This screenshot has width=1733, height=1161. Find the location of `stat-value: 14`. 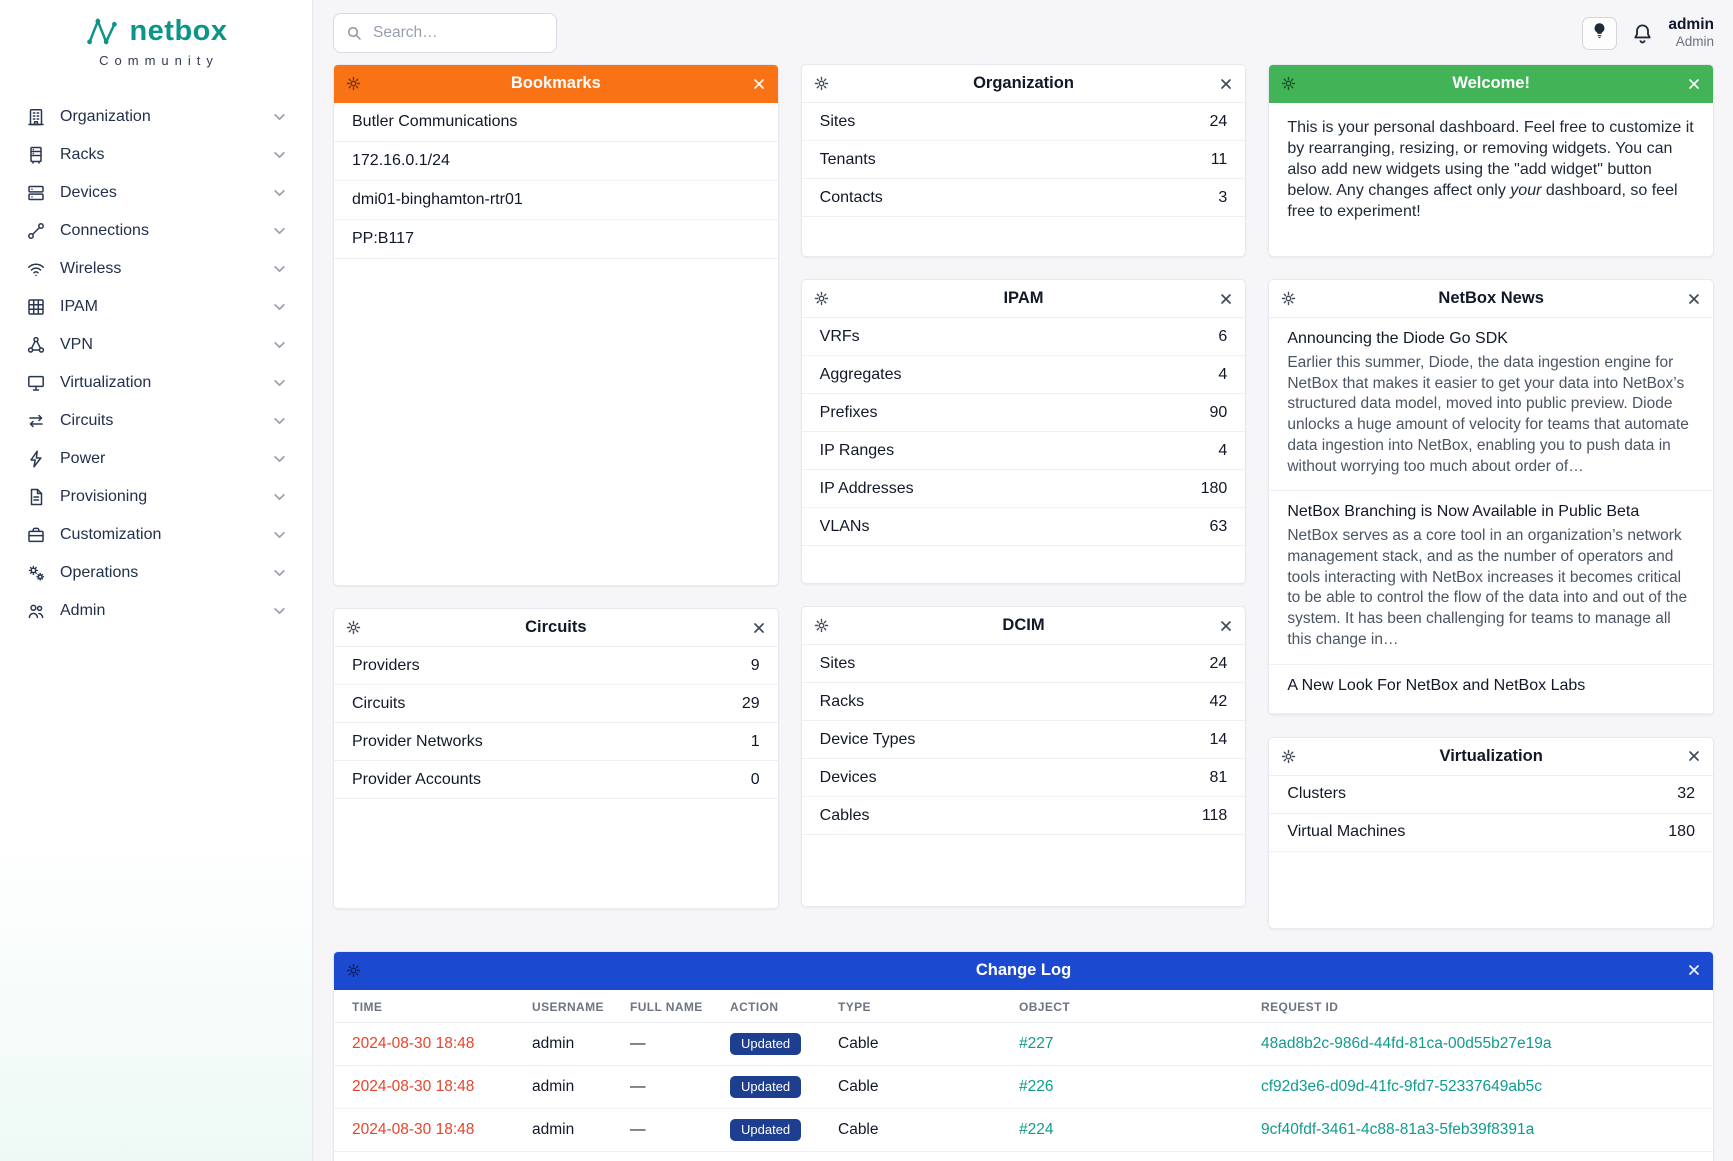

stat-value: 14 is located at coordinates (1218, 739).